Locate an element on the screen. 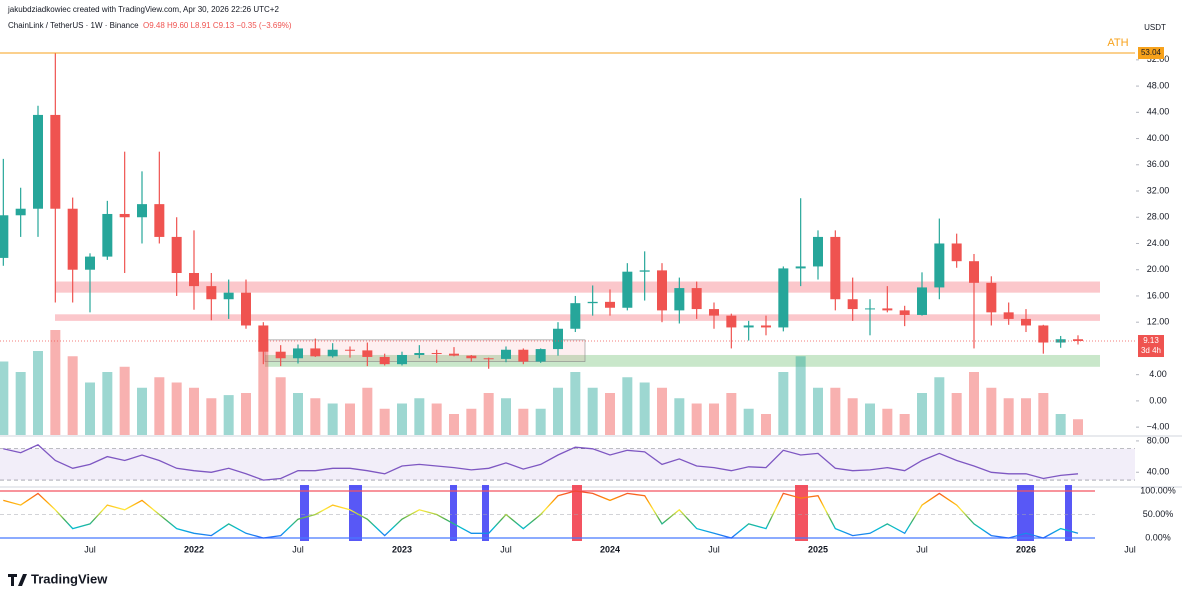 The image size is (1182, 600). y-tick-label: 48.00 is located at coordinates (1158, 85).